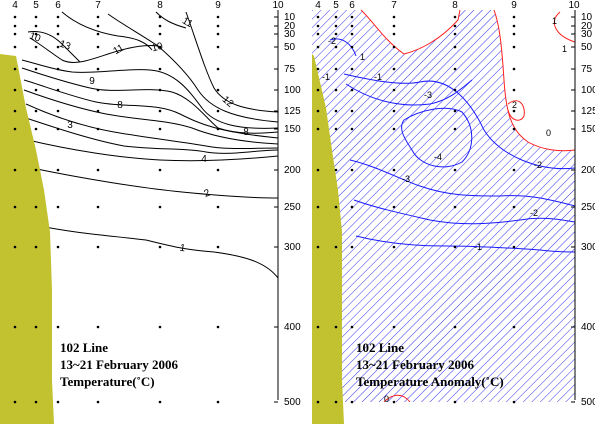 This screenshot has height=440, width=595. What do you see at coordinates (94, 50) in the screenshot?
I see `contour-10a` at bounding box center [94, 50].